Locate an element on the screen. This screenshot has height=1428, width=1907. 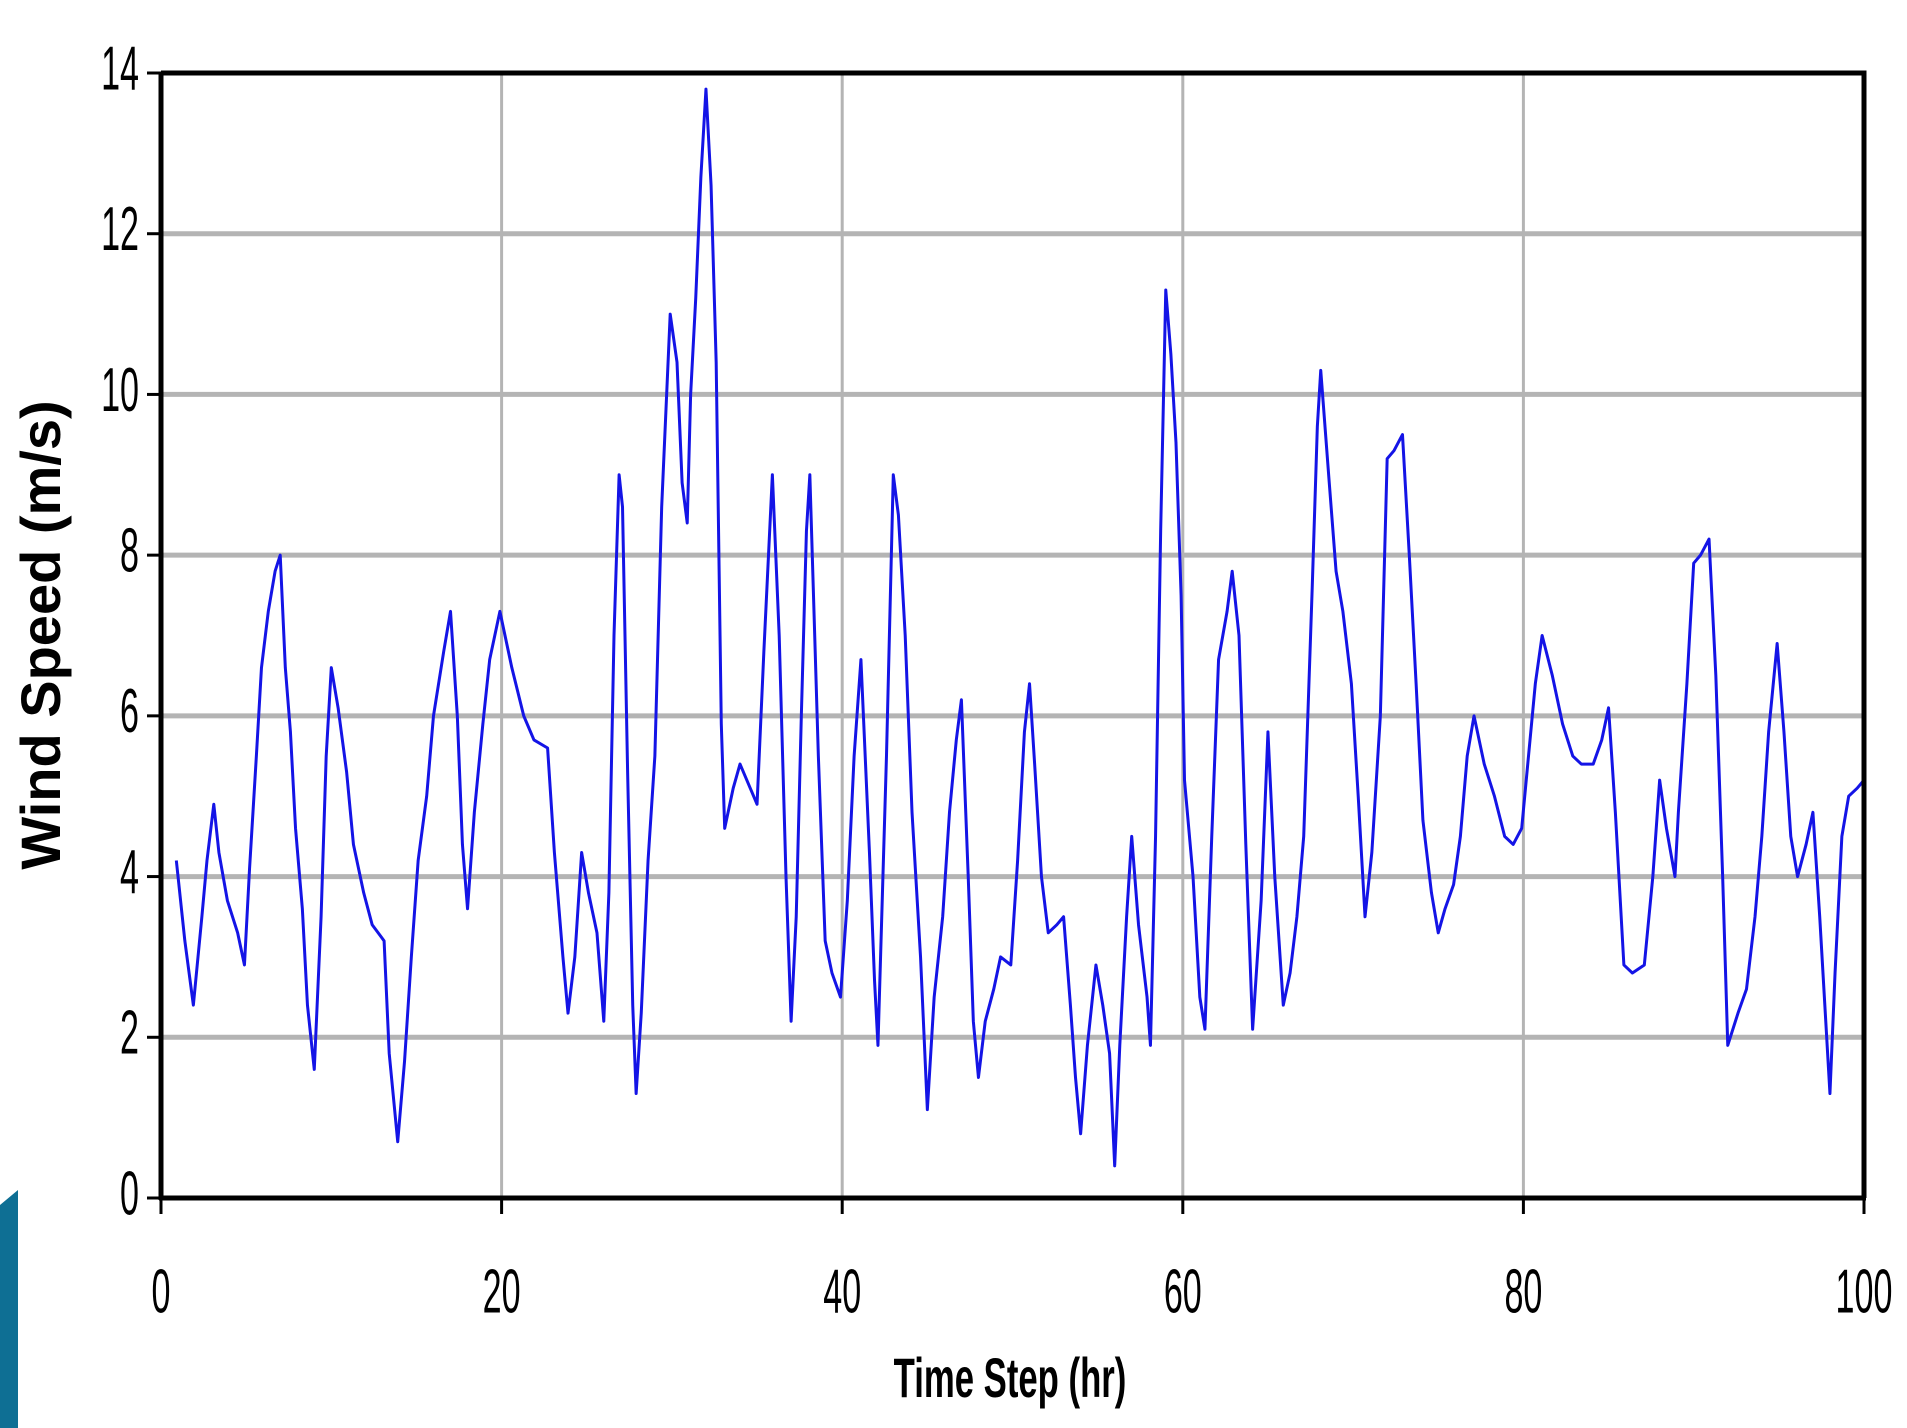
y-axis-label: Wind Speed (m/s) is located at coordinates (40, 634).